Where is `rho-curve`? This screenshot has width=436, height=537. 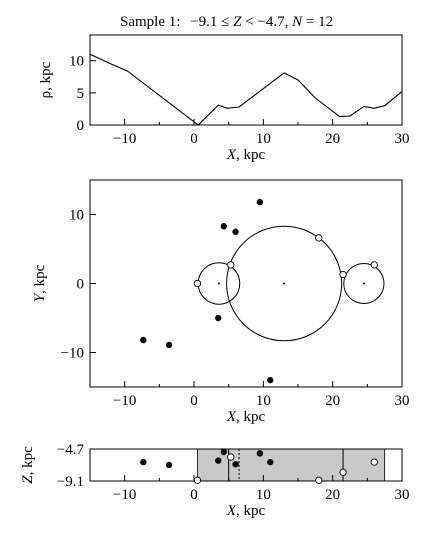 rho-curve is located at coordinates (246, 89).